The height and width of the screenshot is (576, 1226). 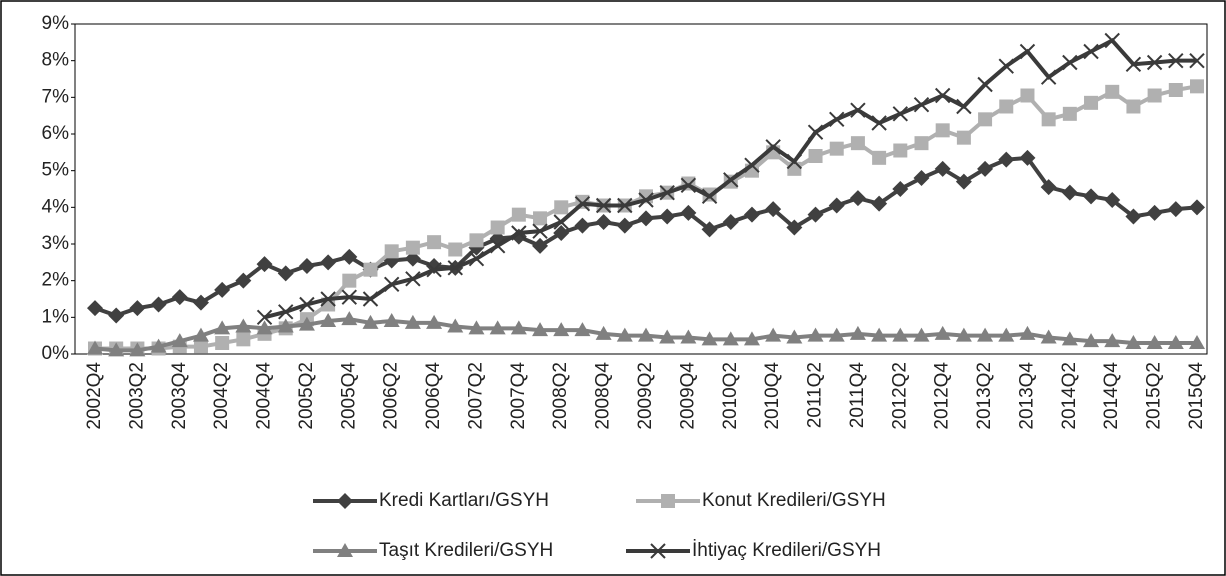 What do you see at coordinates (603, 396) in the screenshot?
I see `x-tick-label: 2008Q4` at bounding box center [603, 396].